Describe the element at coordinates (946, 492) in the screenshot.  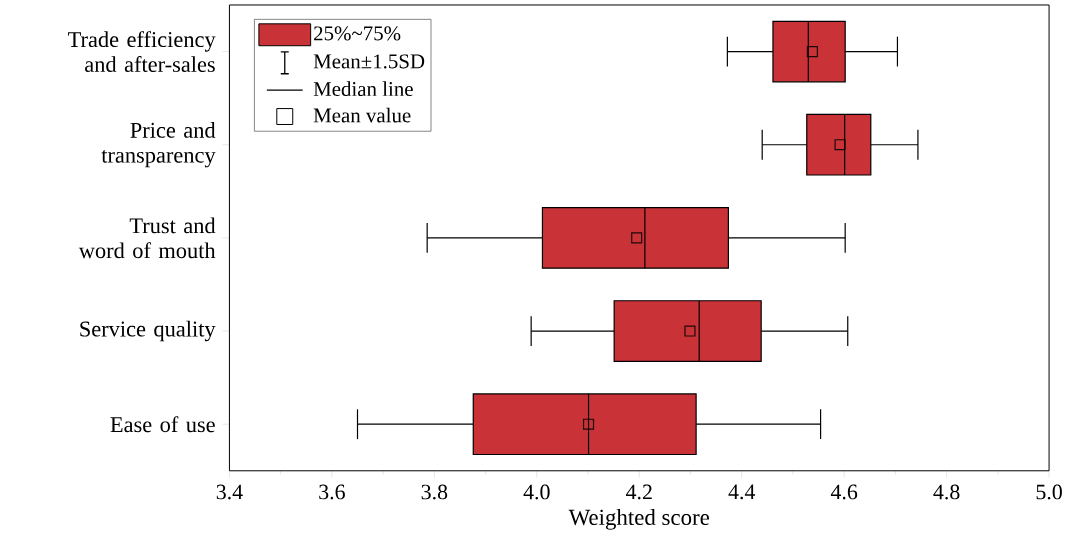
I see `x-tick-label: 4.8` at that location.